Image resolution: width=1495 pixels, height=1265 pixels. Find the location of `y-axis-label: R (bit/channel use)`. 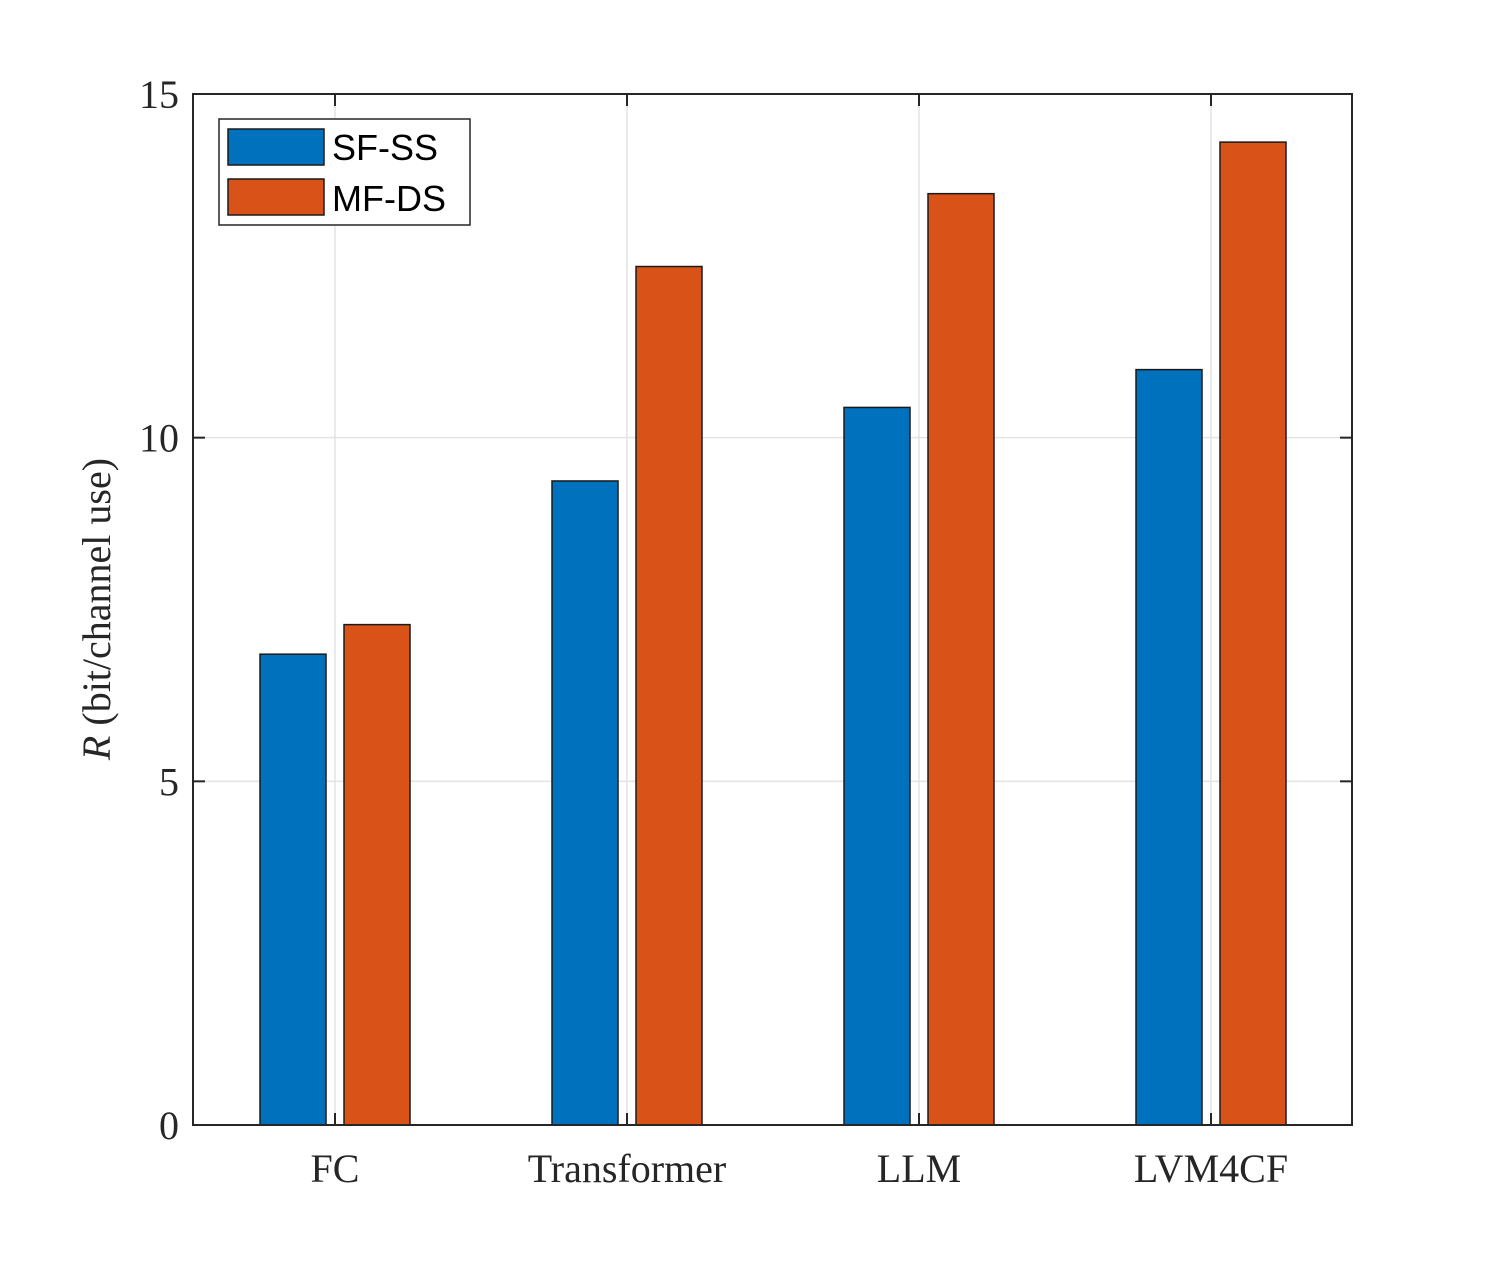

y-axis-label: R (bit/channel use) is located at coordinates (96, 609).